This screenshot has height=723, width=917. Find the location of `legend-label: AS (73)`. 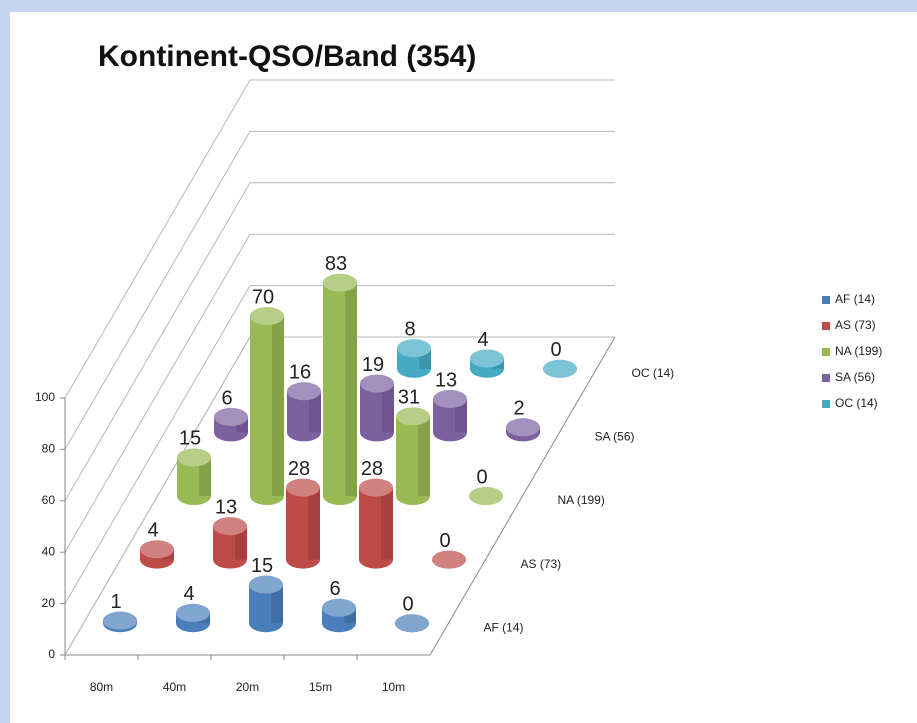

legend-label: AS (73) is located at coordinates (855, 325).